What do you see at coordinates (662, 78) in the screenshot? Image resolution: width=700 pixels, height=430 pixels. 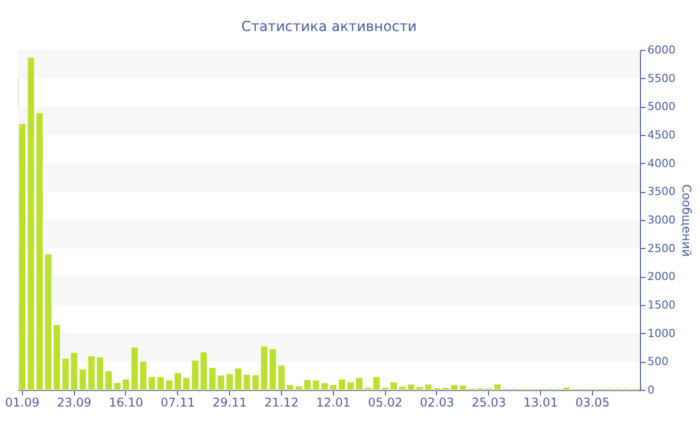 I see `y-tick-label: 5500` at bounding box center [662, 78].